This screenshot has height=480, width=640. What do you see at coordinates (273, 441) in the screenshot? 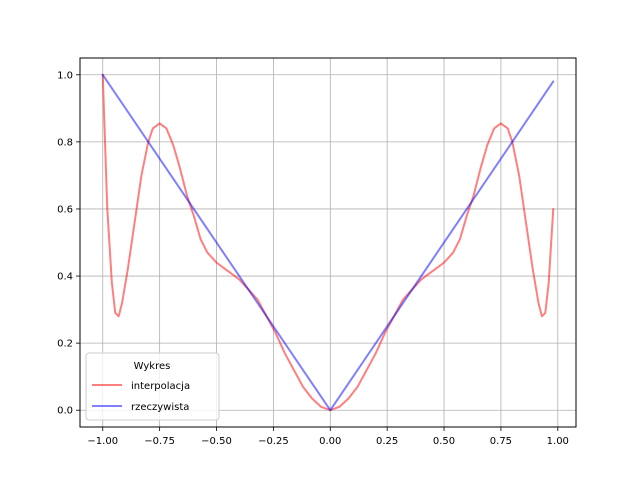
I see `x-tick-label: −0.25` at bounding box center [273, 441].